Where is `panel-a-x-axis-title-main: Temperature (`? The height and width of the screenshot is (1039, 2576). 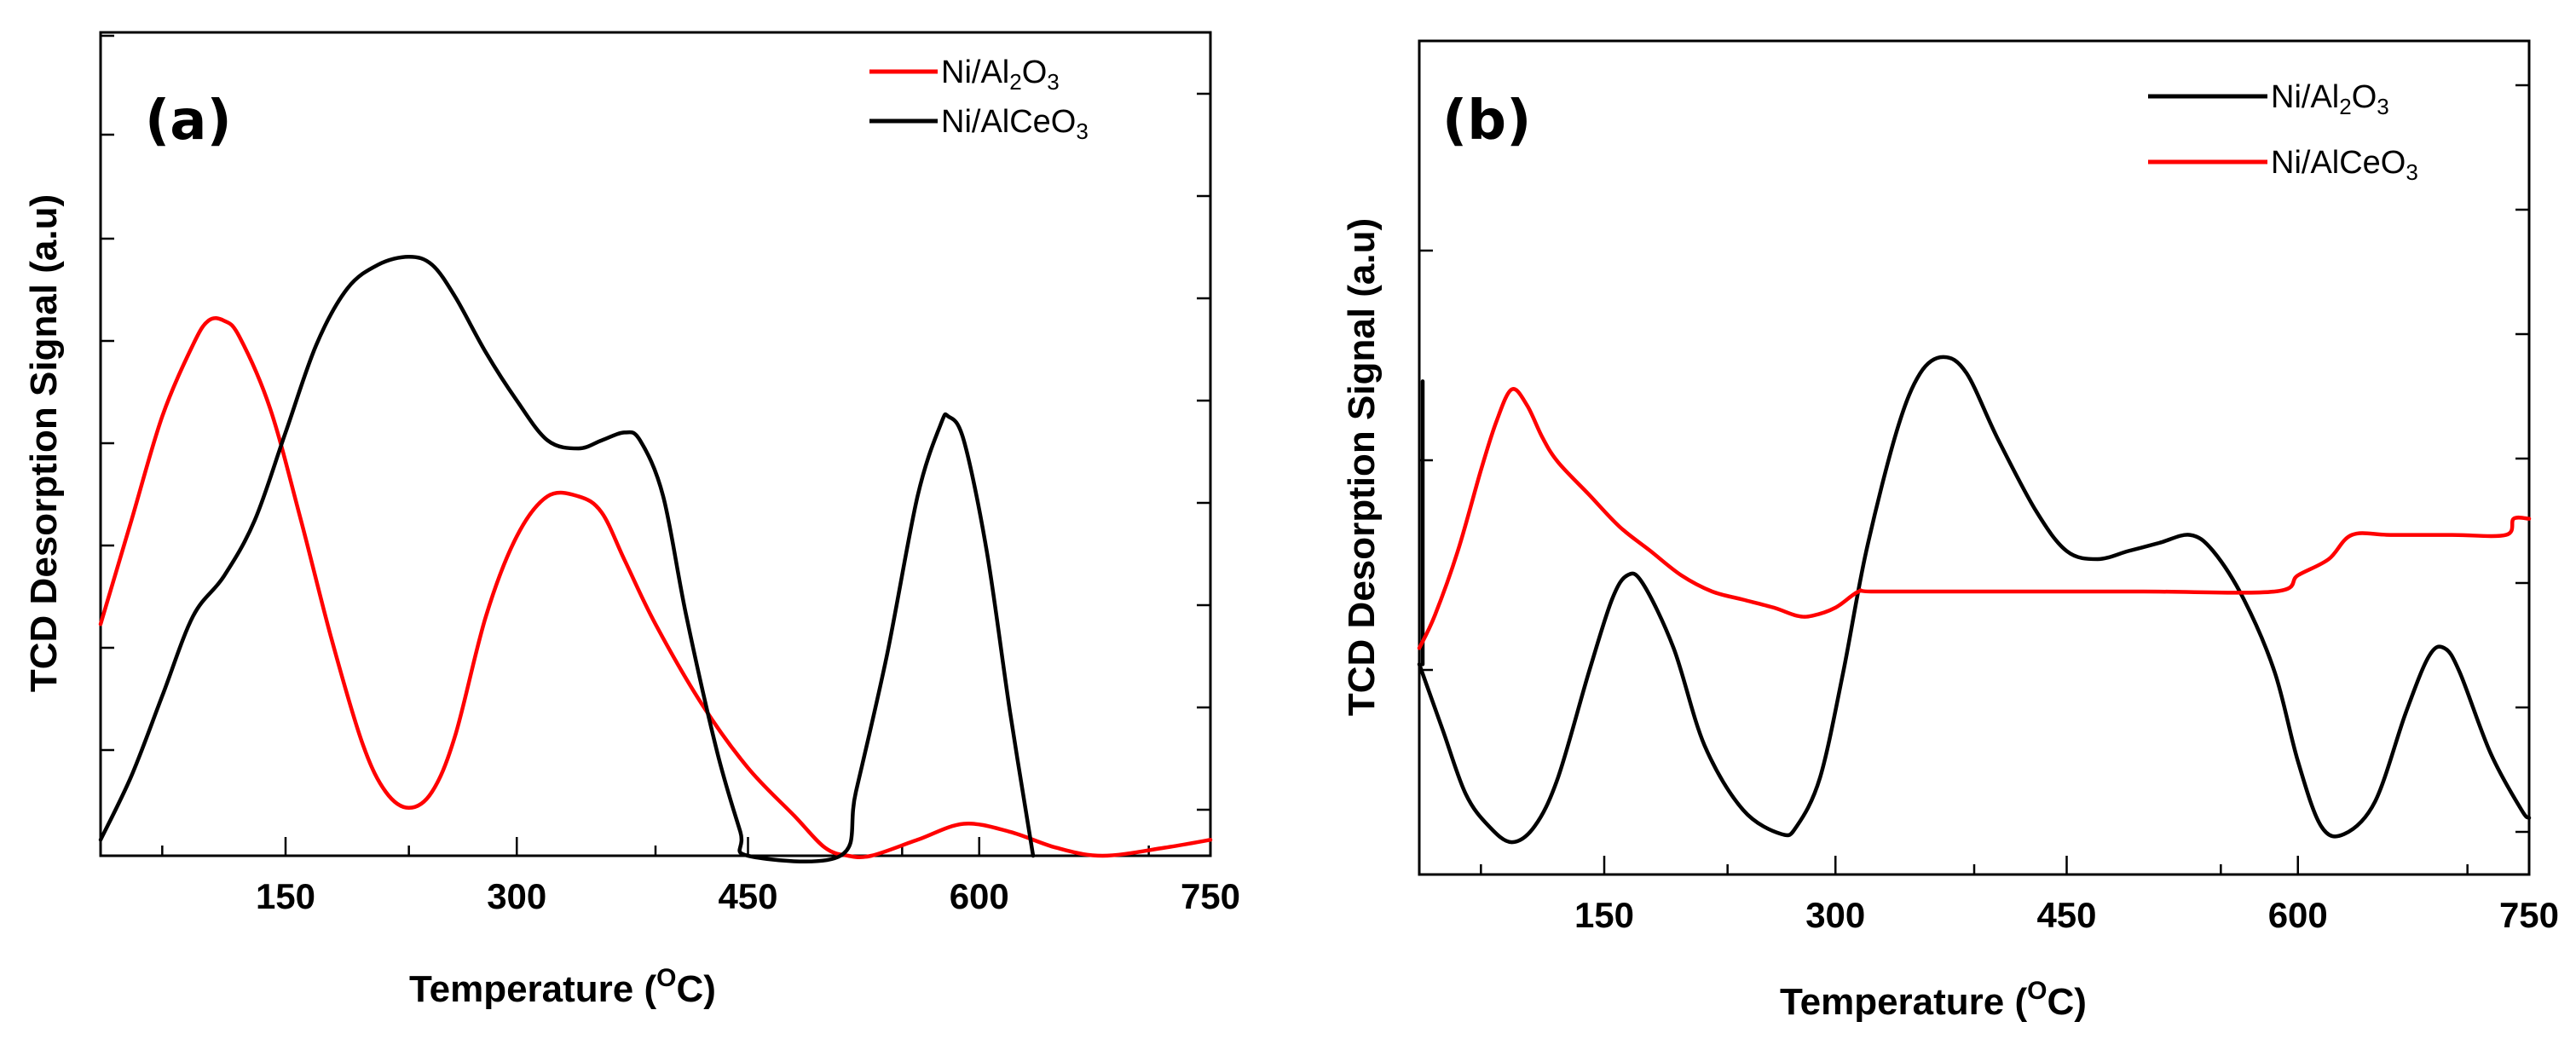 panel-a-x-axis-title-main: Temperature ( is located at coordinates (532, 989).